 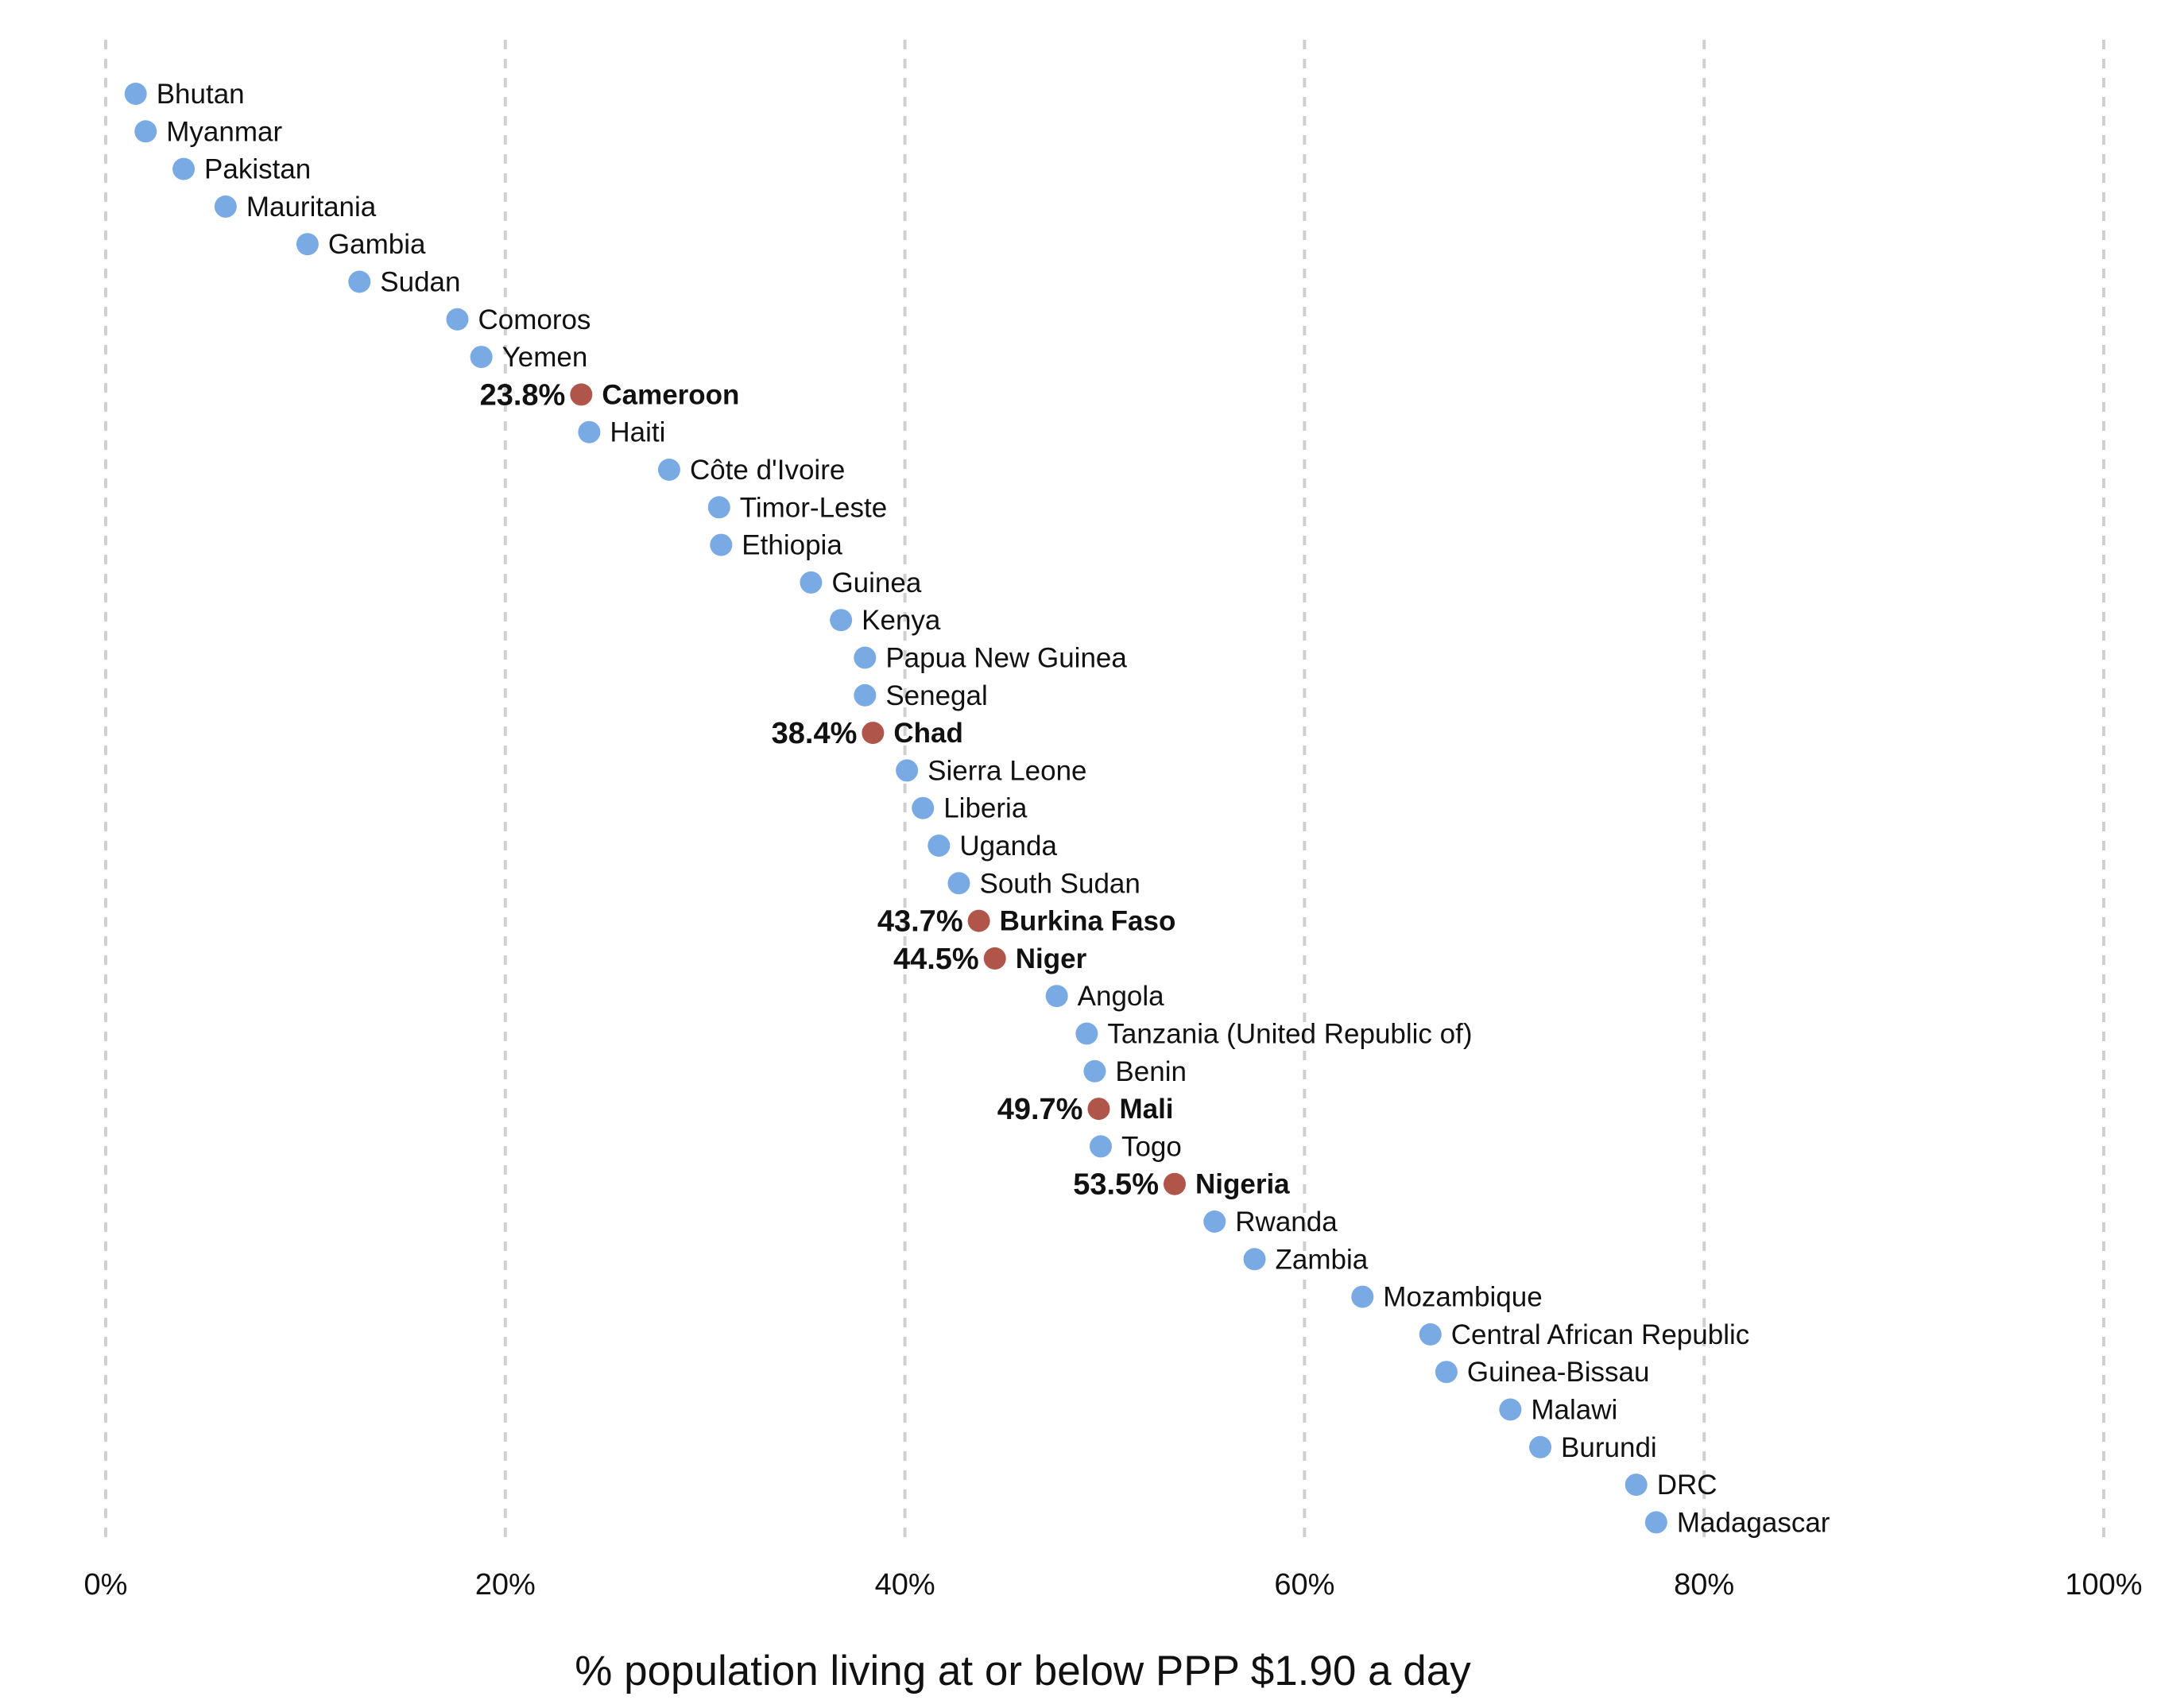 What do you see at coordinates (936, 695) in the screenshot?
I see `country-label: Senegal` at bounding box center [936, 695].